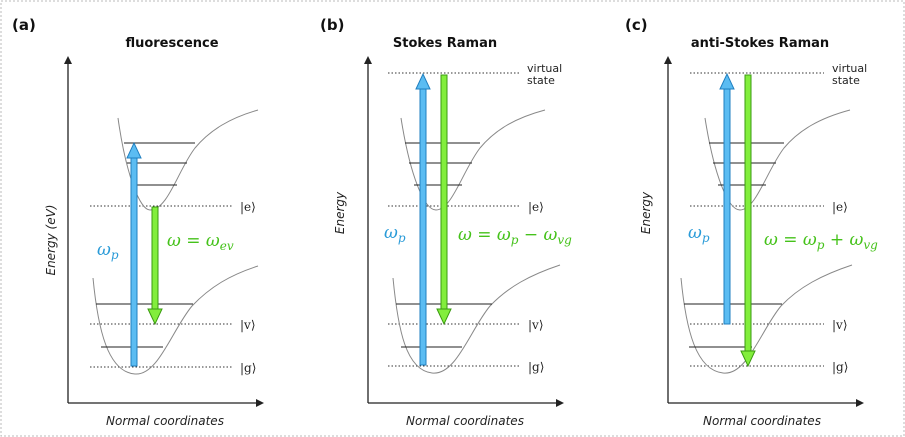 Image resolution: width=905 pixels, height=437 pixels. Describe the element at coordinates (165, 421) in the screenshot. I see `panel-a-x-axis-label: Normal coordinates` at that location.